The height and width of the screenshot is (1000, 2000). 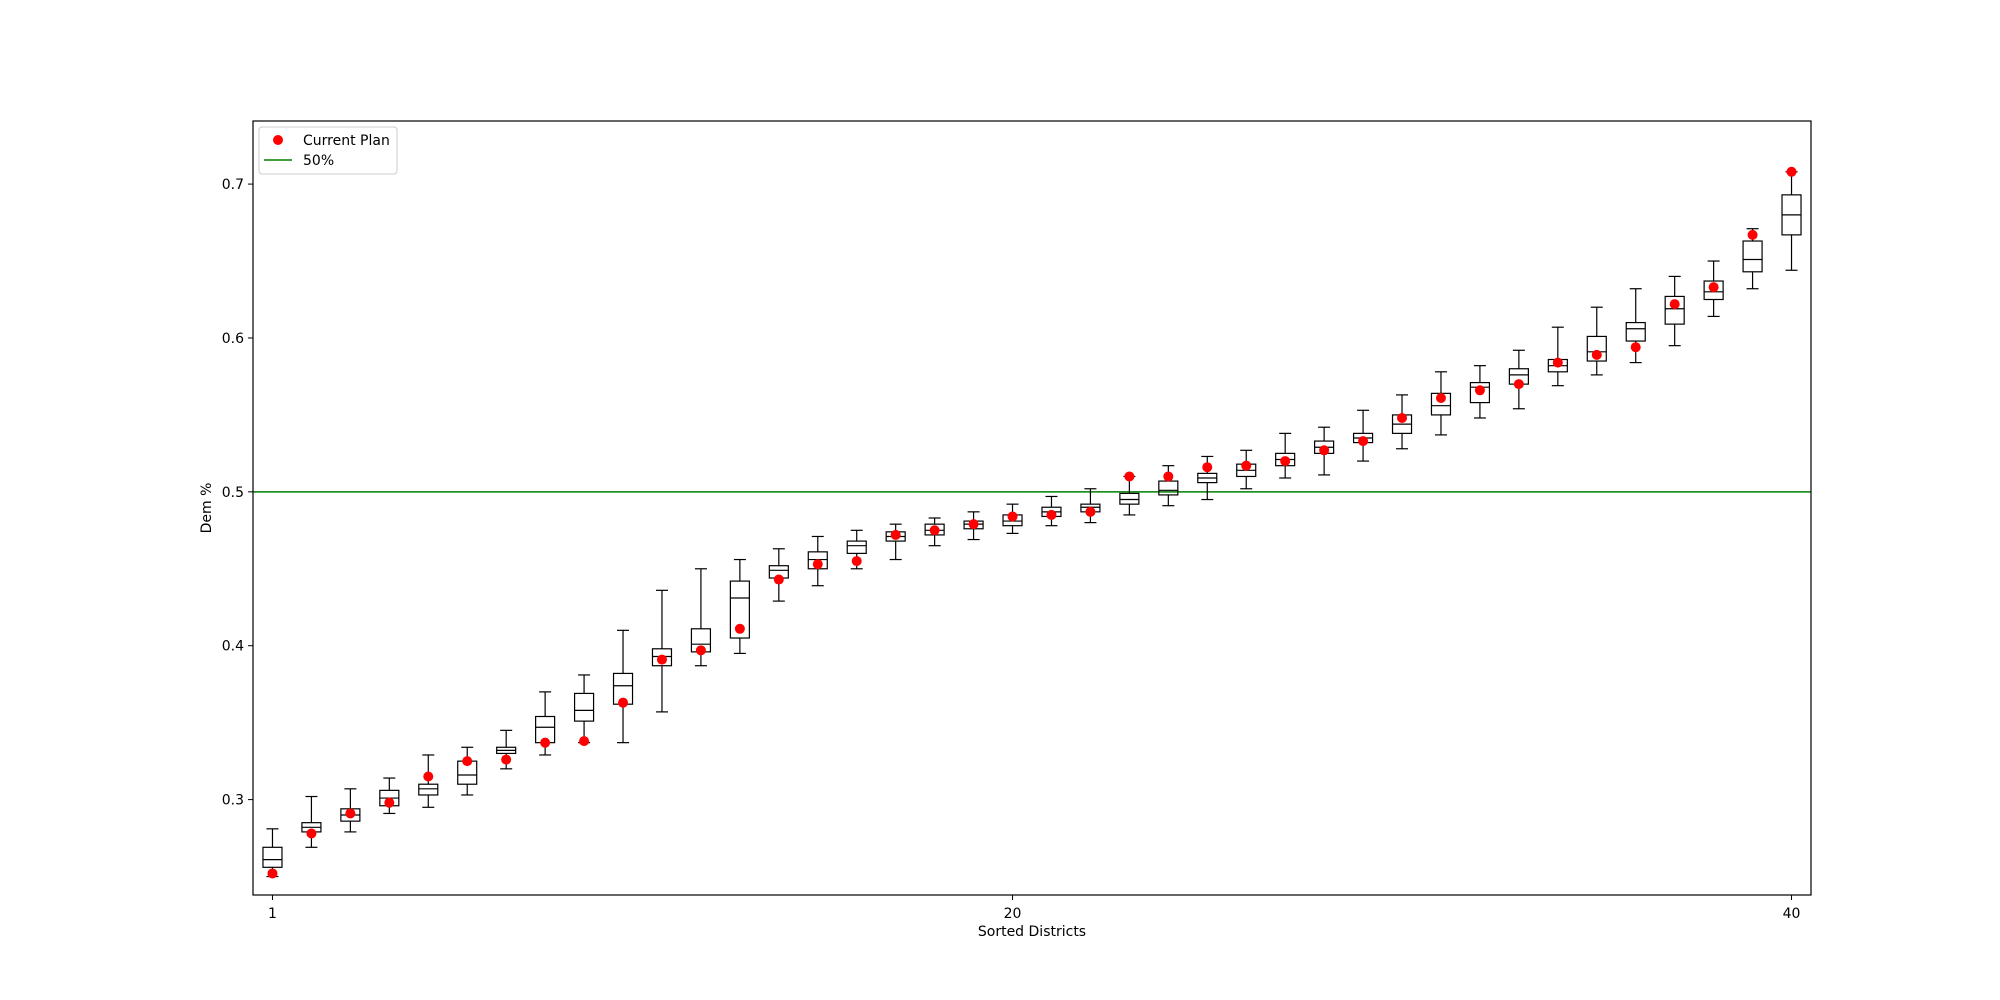 What do you see at coordinates (346, 141) in the screenshot?
I see `legend-current-plan-label: Current Plan` at bounding box center [346, 141].